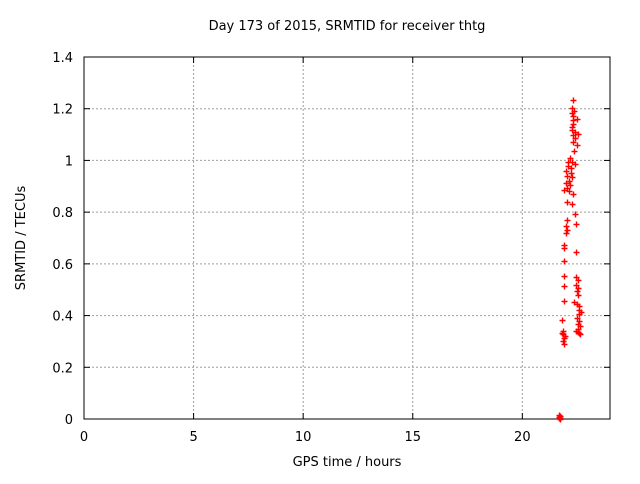  What do you see at coordinates (522, 437) in the screenshot?
I see `x-tick-label: 20` at bounding box center [522, 437].